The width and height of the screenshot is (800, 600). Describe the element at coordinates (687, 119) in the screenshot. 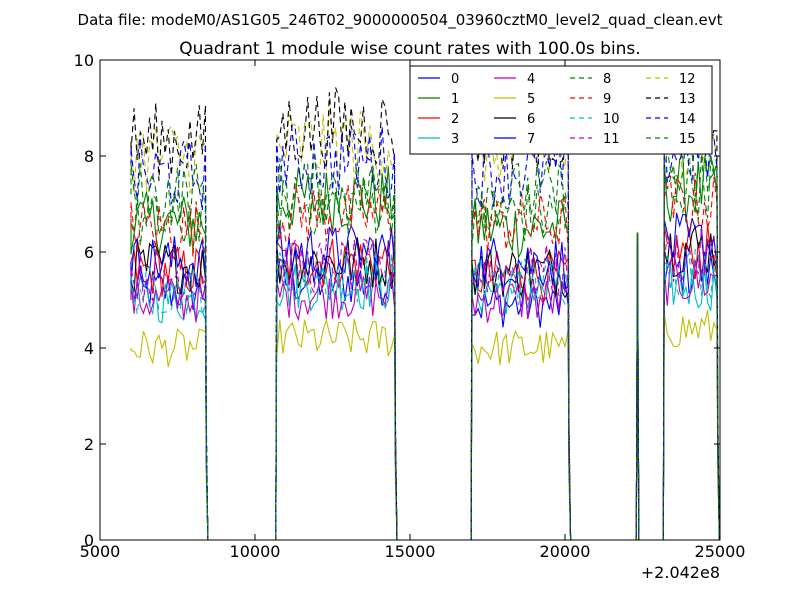

I see `legend-label-14: 14` at that location.